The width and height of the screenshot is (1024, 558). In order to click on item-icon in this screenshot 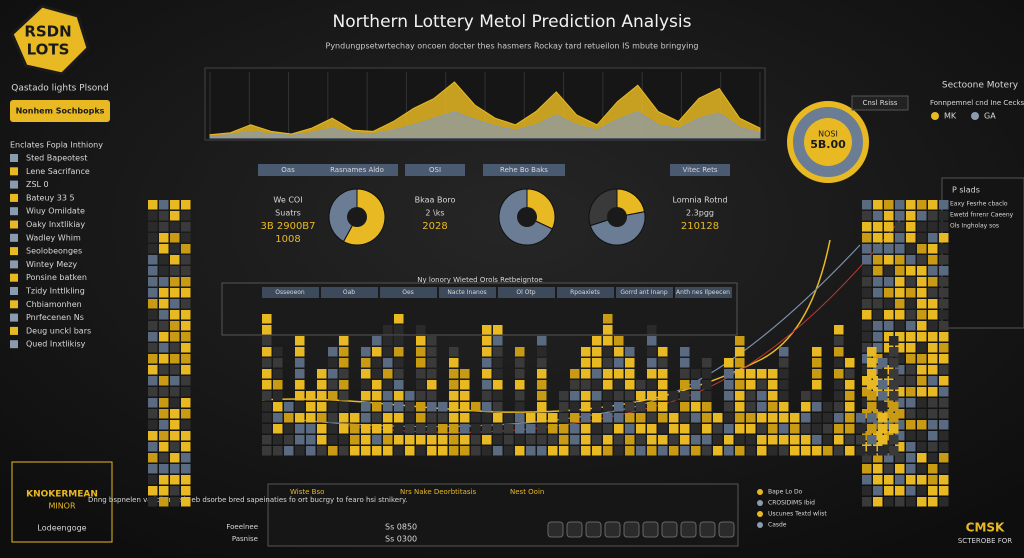, I will do `click(14, 158)`.